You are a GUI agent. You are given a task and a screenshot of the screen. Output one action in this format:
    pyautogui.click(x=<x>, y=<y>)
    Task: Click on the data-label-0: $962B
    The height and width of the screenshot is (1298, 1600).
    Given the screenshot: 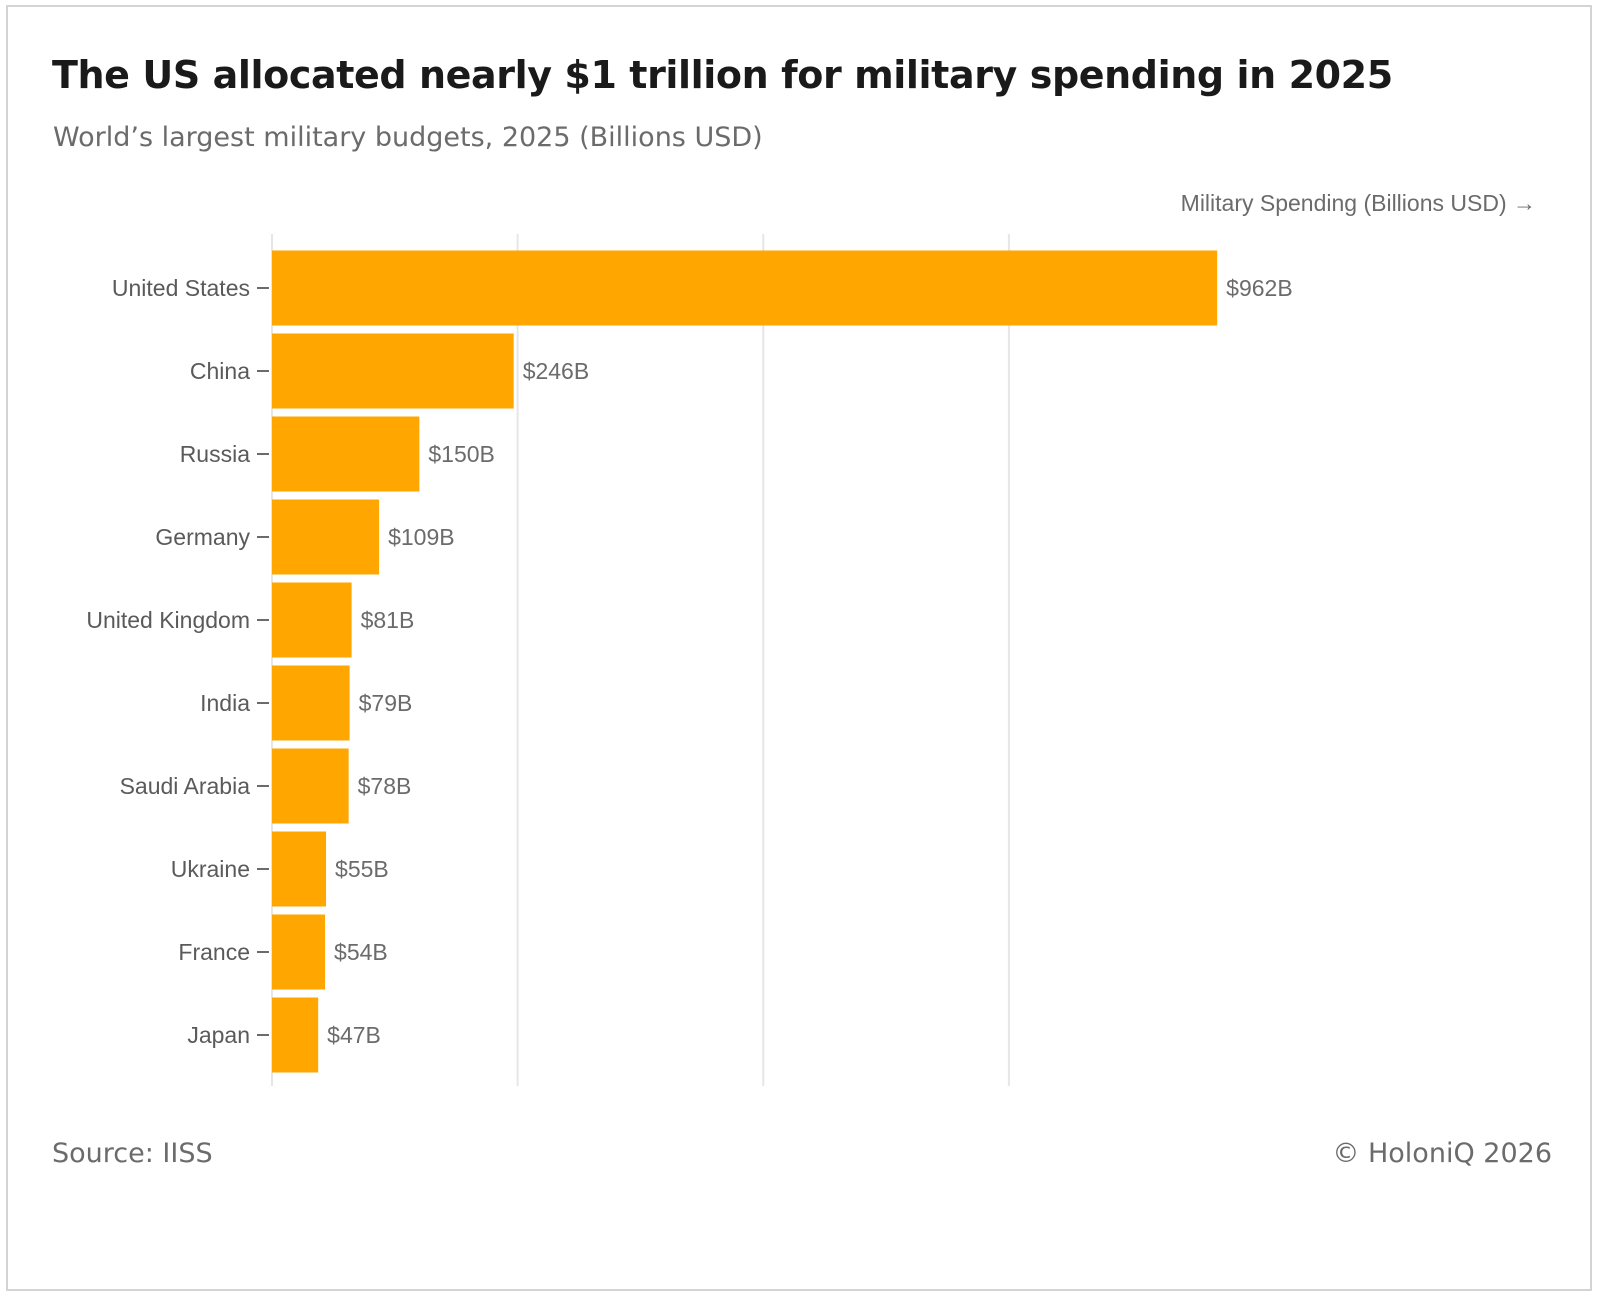 What is the action you would take?
    pyautogui.click(x=1259, y=288)
    